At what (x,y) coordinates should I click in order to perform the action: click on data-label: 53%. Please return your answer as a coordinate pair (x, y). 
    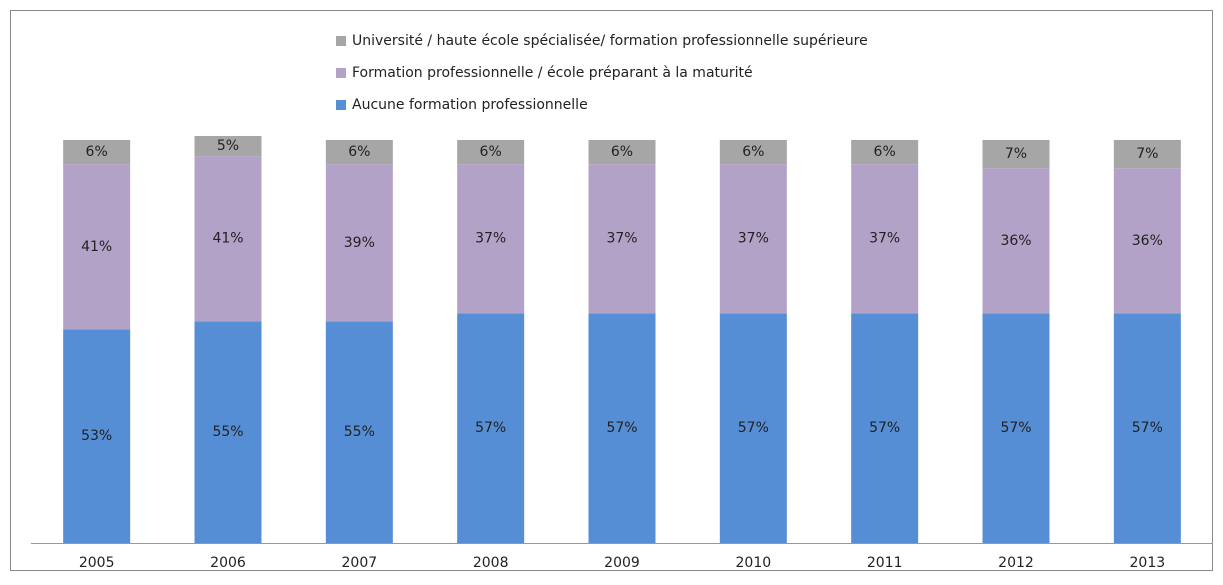
    Looking at the image, I should click on (96, 436).